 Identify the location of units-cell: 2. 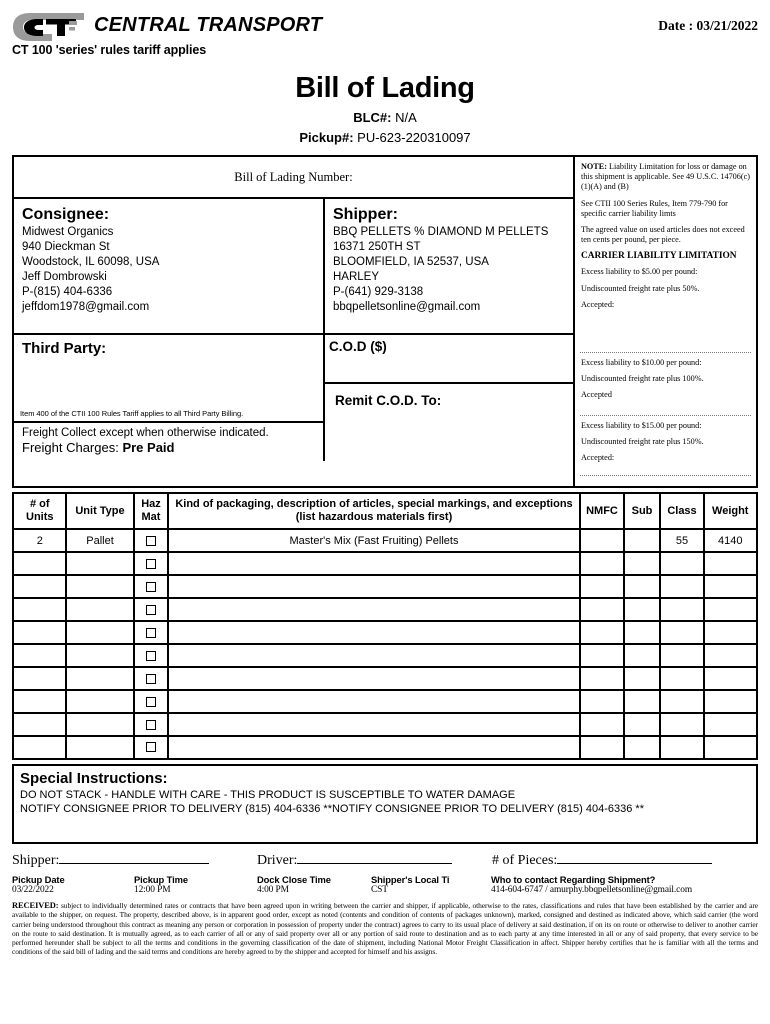
(39, 540).